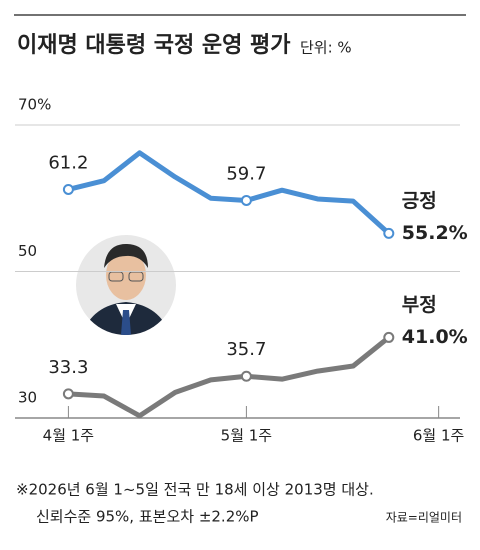 The width and height of the screenshot is (480, 550). I want to click on series-name: 긍정, so click(419, 201).